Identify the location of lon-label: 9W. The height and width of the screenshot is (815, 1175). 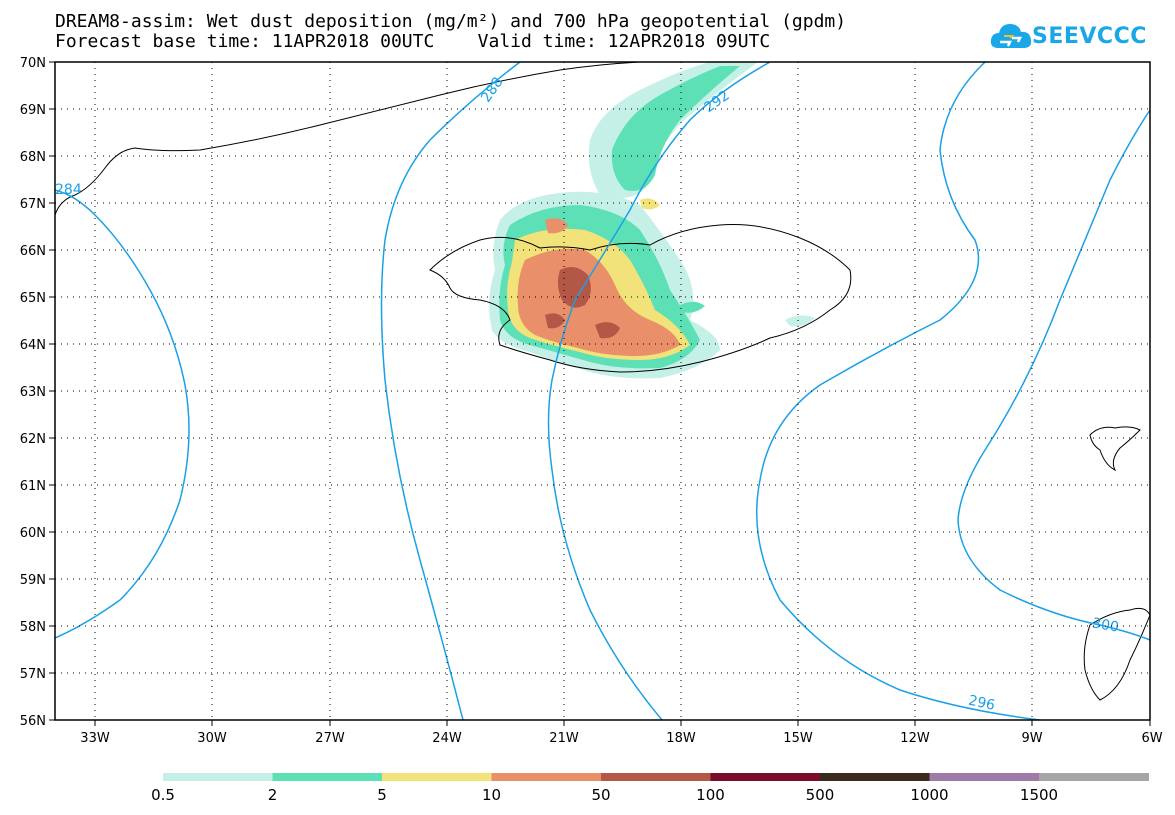
(1031, 738).